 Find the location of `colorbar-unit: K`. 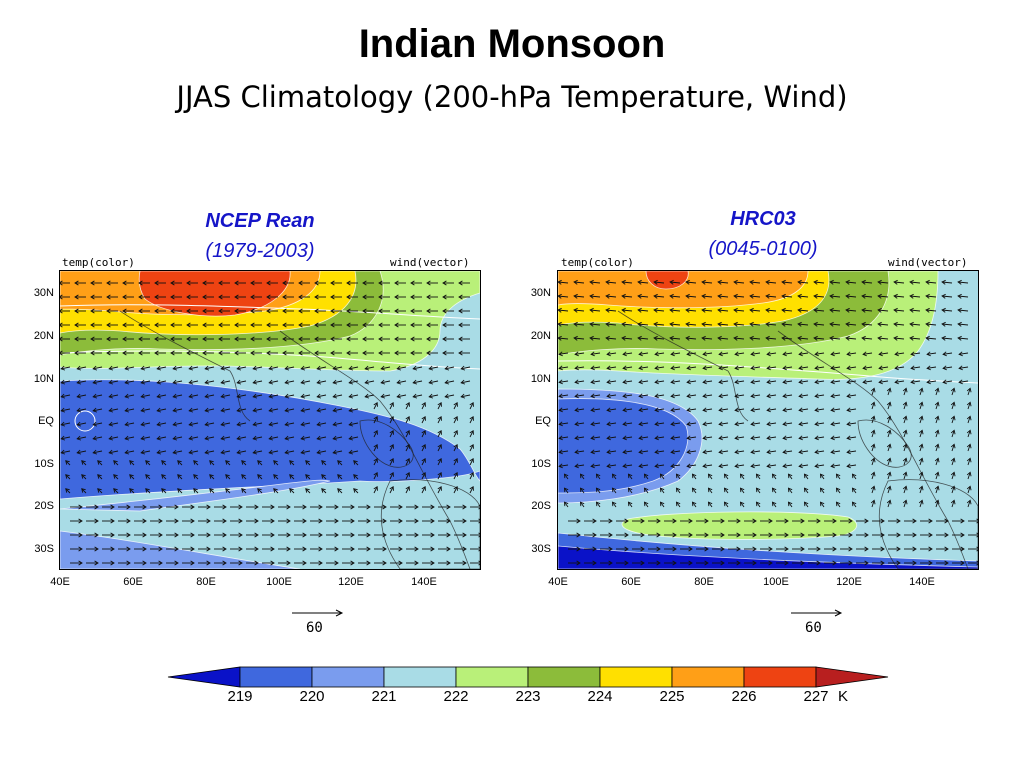

colorbar-unit: K is located at coordinates (843, 696).